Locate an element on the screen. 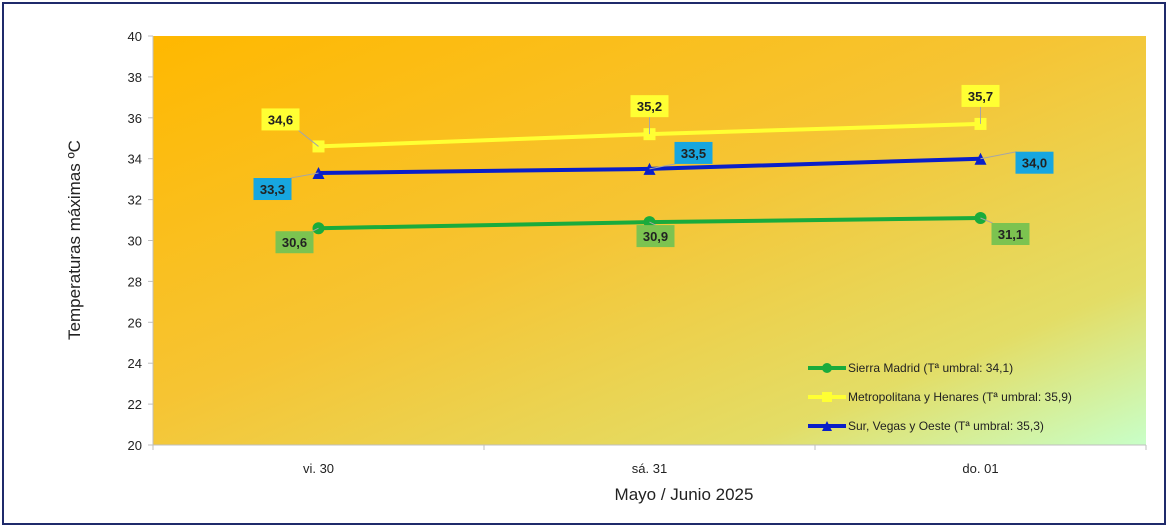 This screenshot has width=1171, height=530. data-label-text: 35,7 is located at coordinates (980, 96).